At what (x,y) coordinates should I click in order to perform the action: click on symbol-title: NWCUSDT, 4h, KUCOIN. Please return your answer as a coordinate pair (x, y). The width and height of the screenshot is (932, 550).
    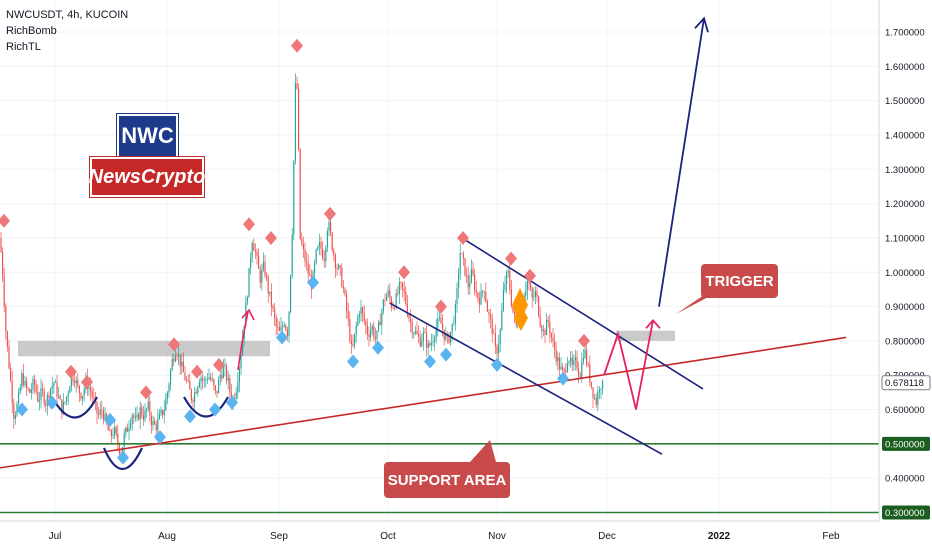
    Looking at the image, I should click on (67, 15).